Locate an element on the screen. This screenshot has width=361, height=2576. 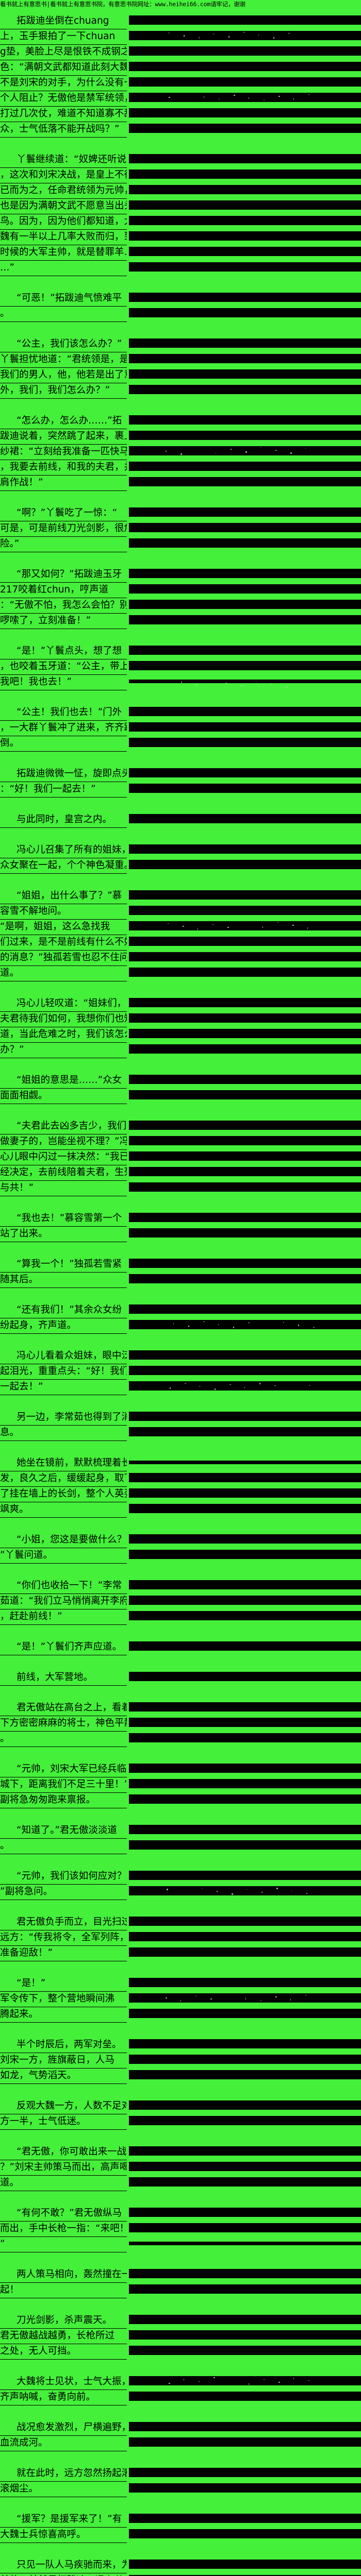
text-line: 齐声呐喊，奋勇向前。 is located at coordinates (180, 2397).